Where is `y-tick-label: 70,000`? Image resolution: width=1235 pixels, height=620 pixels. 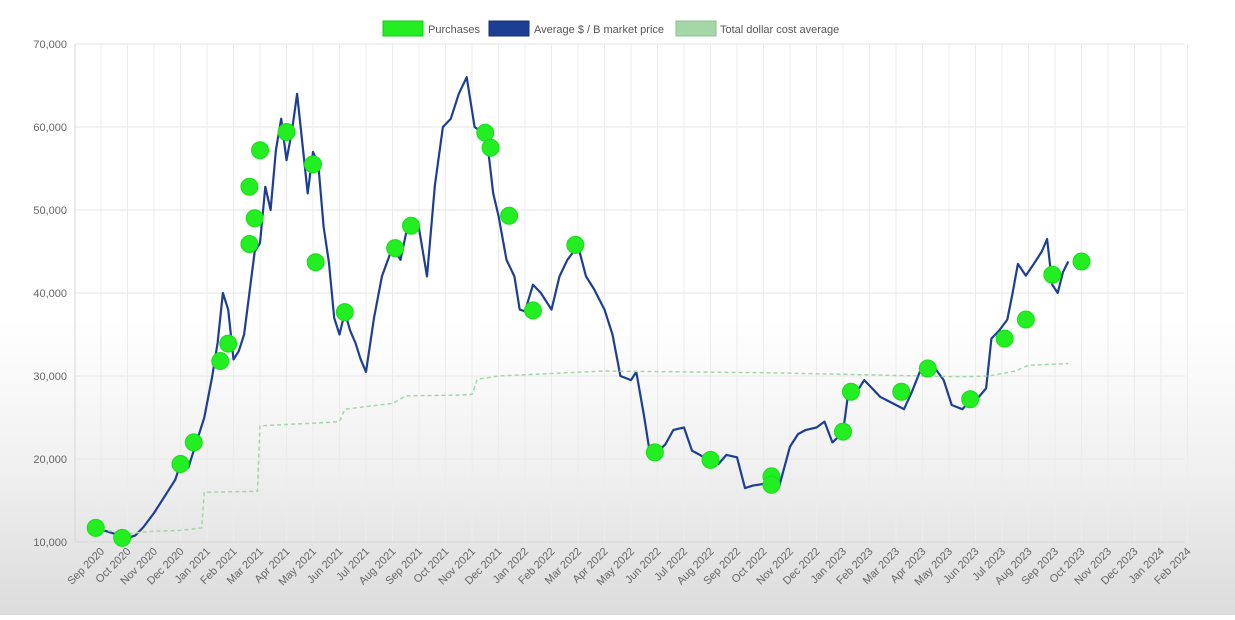 y-tick-label: 70,000 is located at coordinates (50, 45).